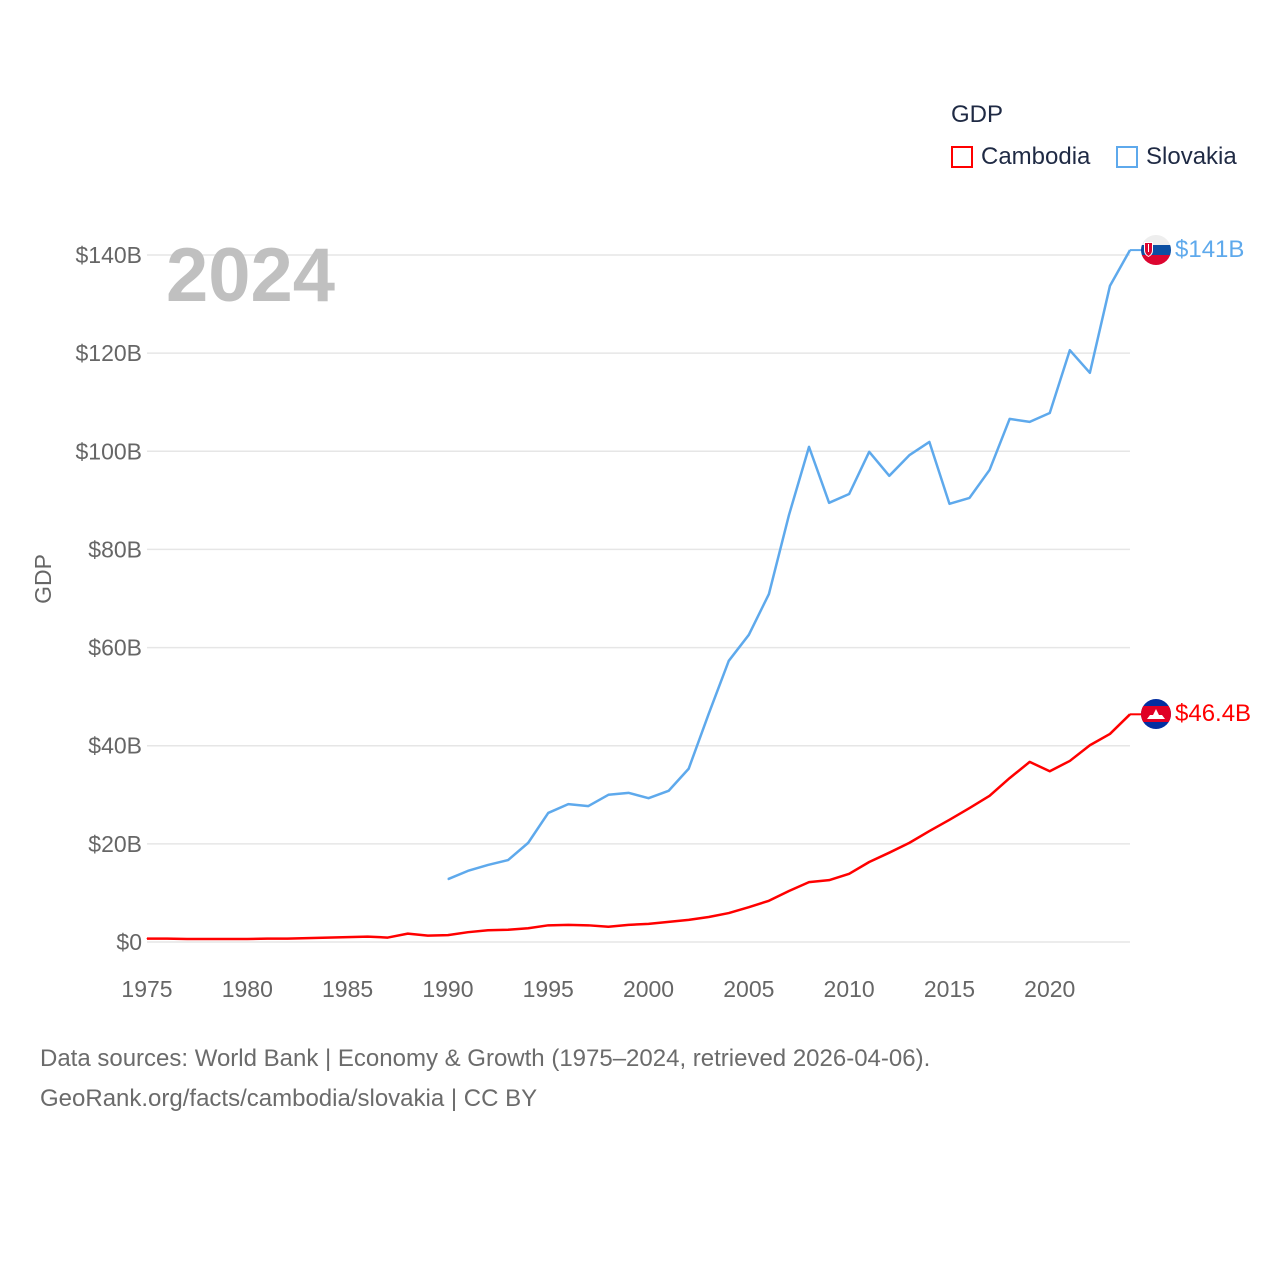 Image resolution: width=1280 pixels, height=1280 pixels. What do you see at coordinates (115, 648) in the screenshot?
I see `y-tick-label: $60B` at bounding box center [115, 648].